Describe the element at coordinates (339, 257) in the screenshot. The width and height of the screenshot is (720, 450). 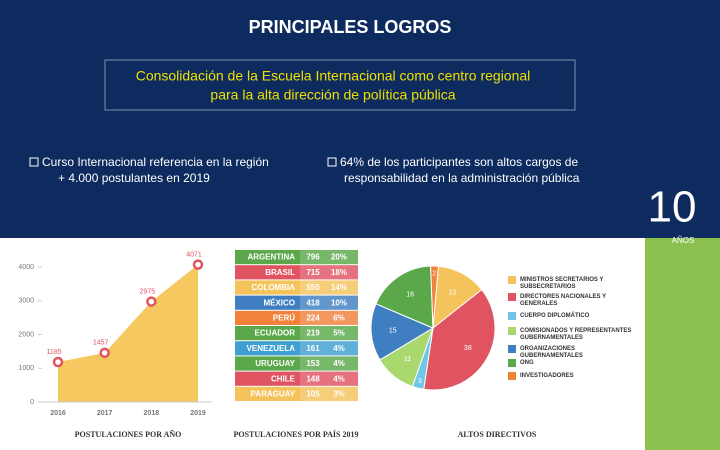
I see `country-pct: 20%` at that location.